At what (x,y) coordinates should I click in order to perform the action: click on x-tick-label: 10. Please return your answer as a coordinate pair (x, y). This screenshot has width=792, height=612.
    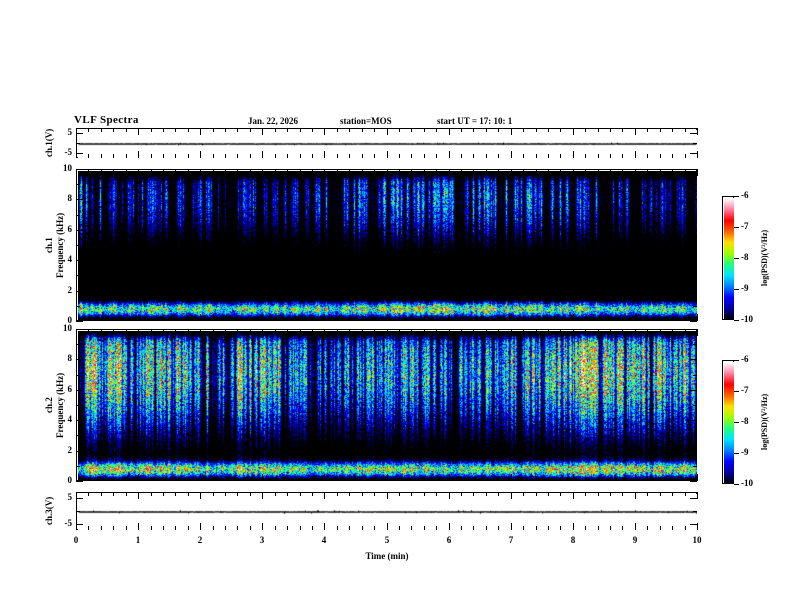
    Looking at the image, I should click on (697, 540).